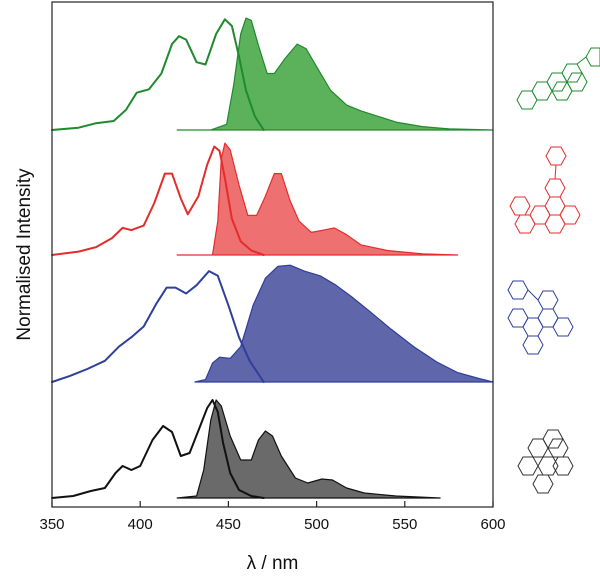 This screenshot has height=577, width=600. What do you see at coordinates (545, 461) in the screenshot?
I see `benzoperylene-black-structure-icon` at bounding box center [545, 461].